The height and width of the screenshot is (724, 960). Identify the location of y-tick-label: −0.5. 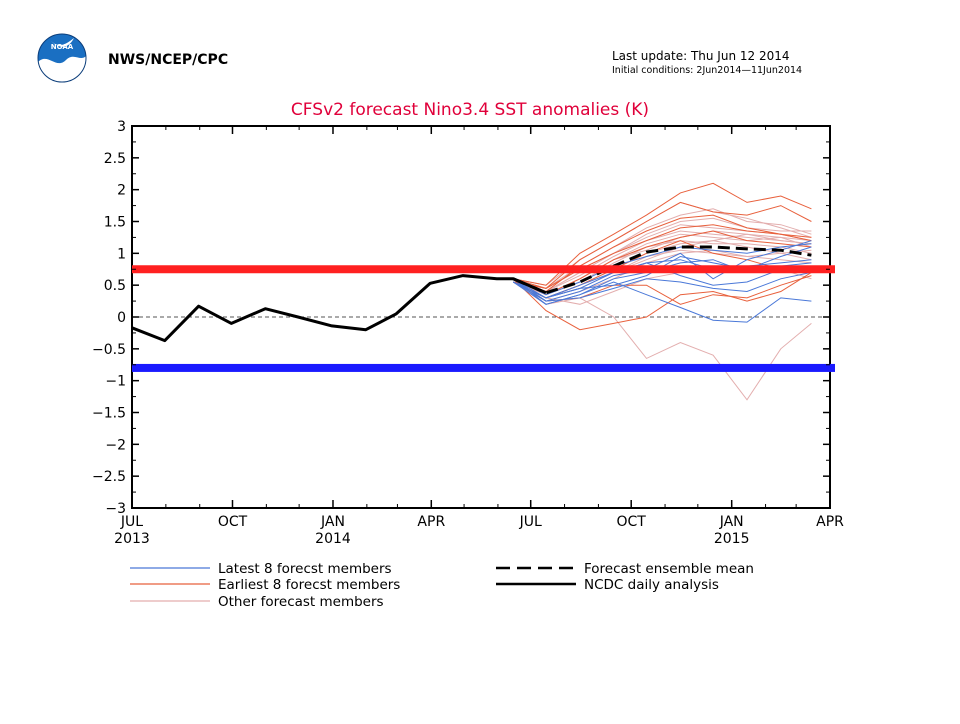
(109, 350).